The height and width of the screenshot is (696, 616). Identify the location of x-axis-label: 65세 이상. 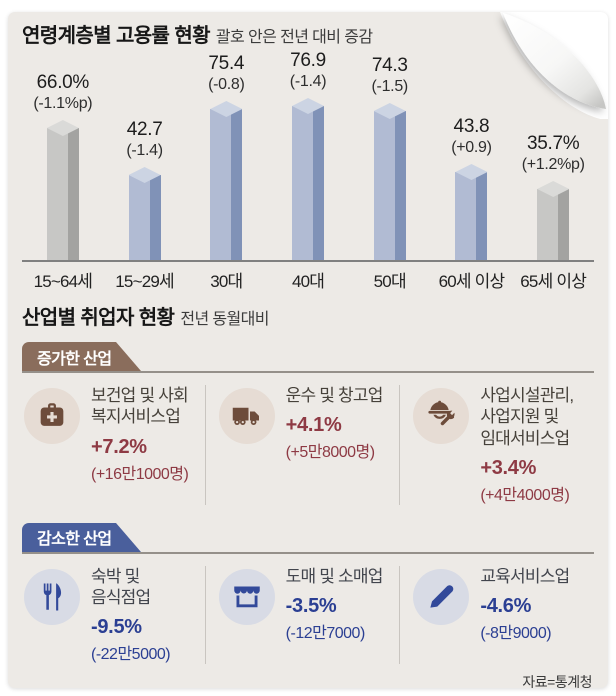
(553, 281).